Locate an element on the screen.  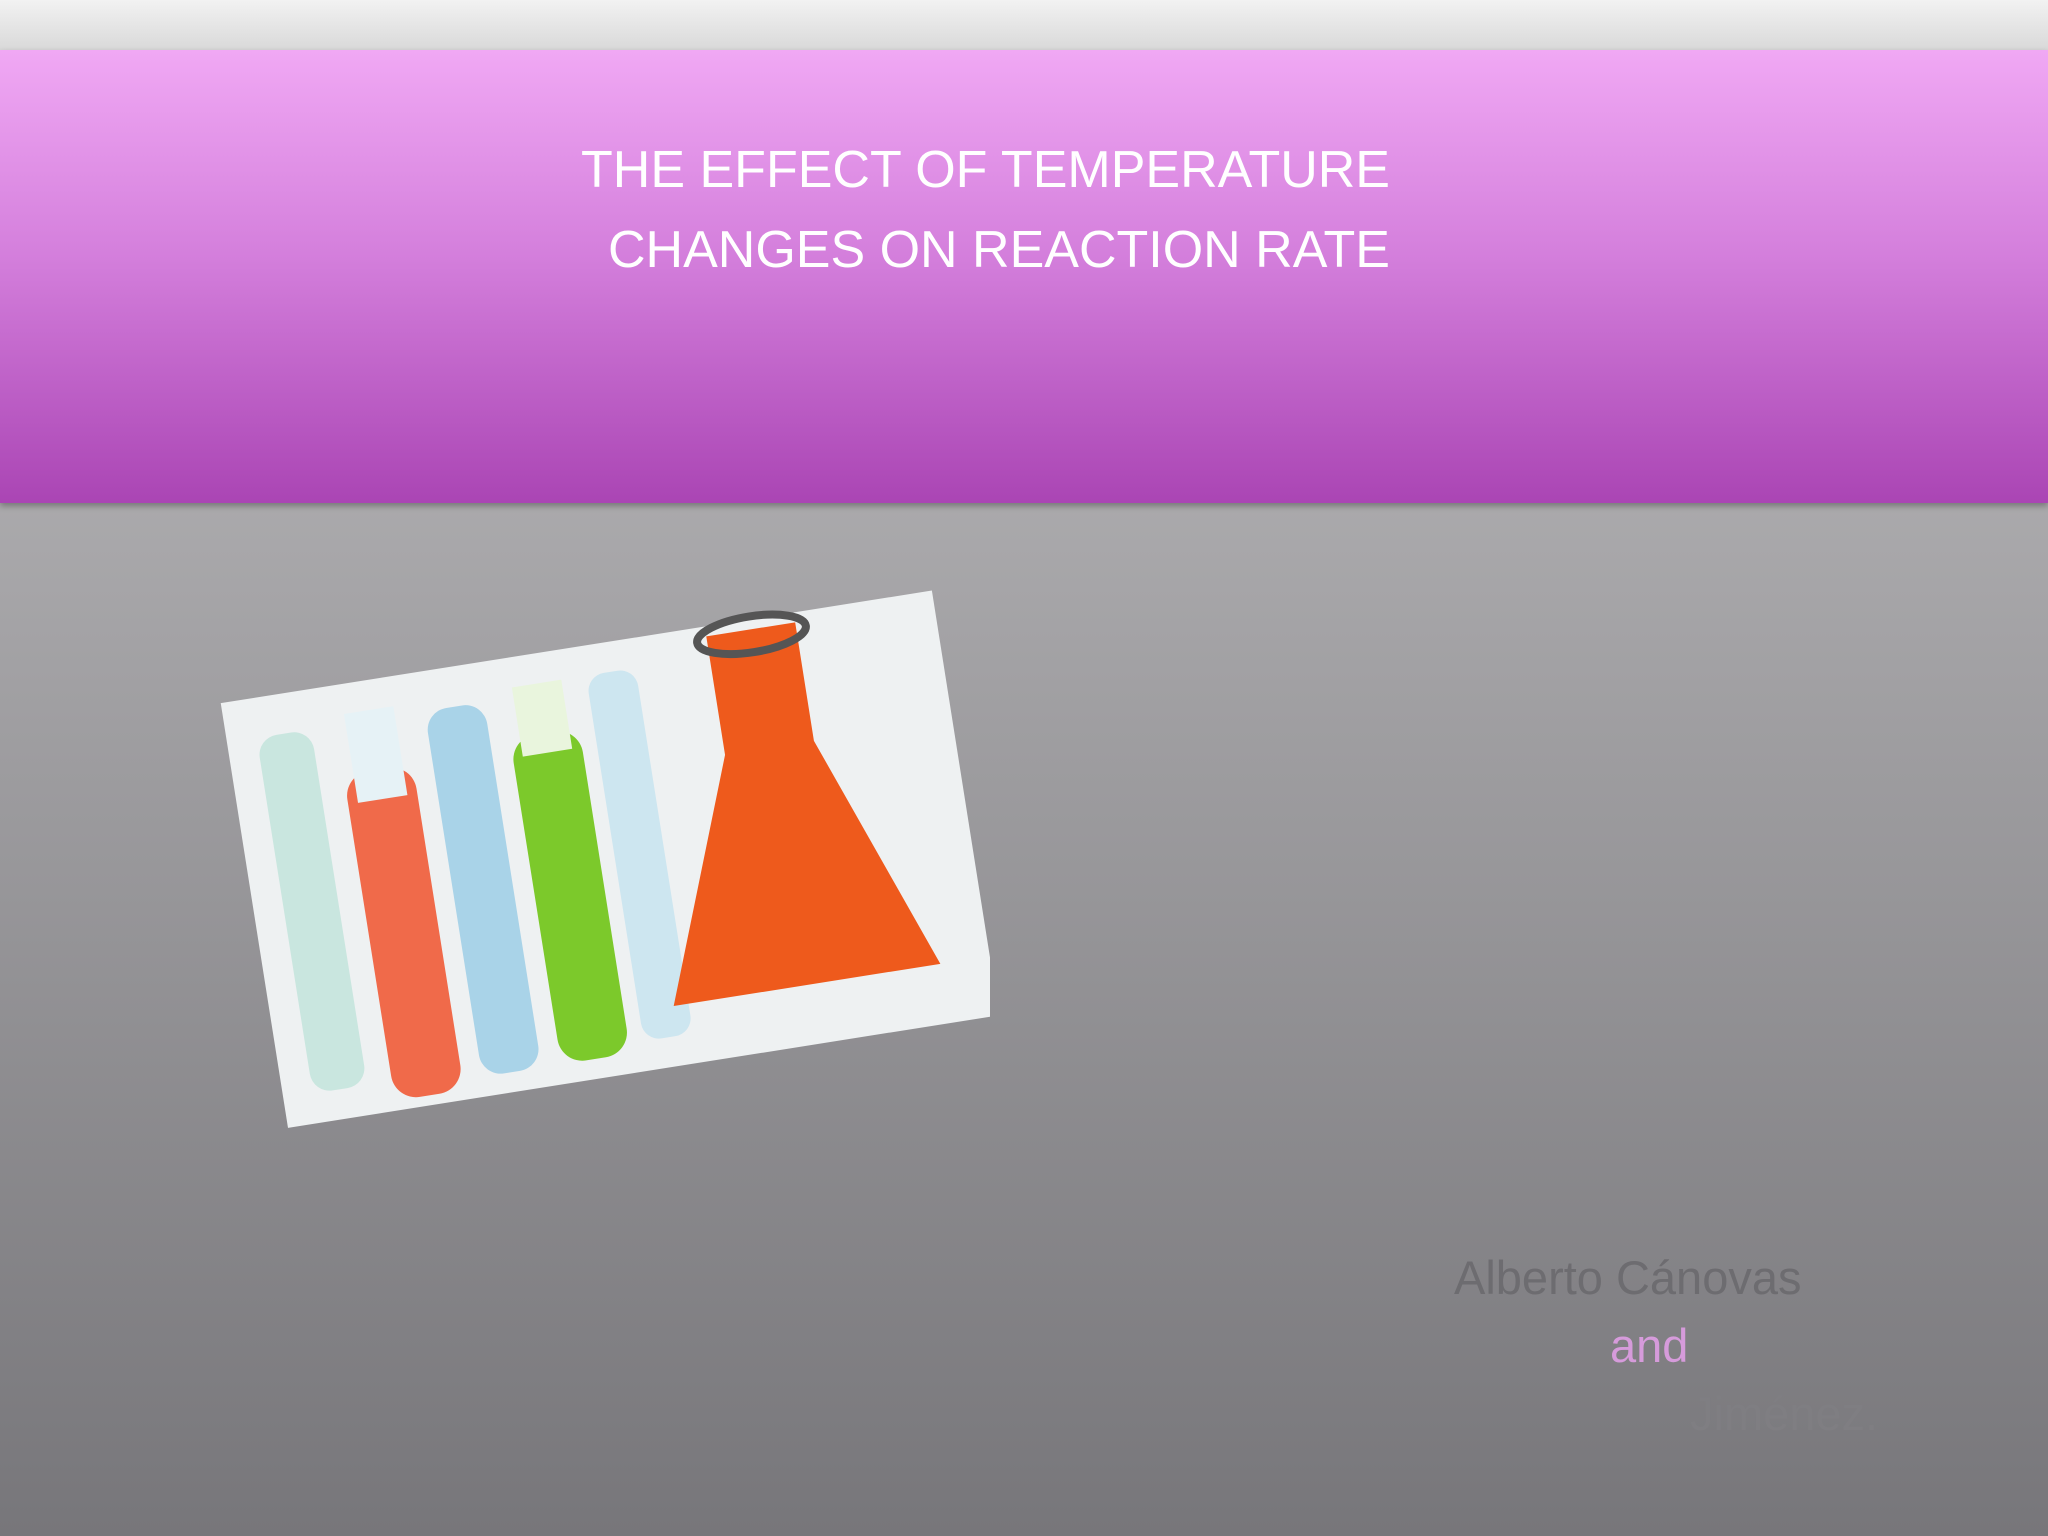
author: Alberto Cánovas is located at coordinates (1628, 1277).